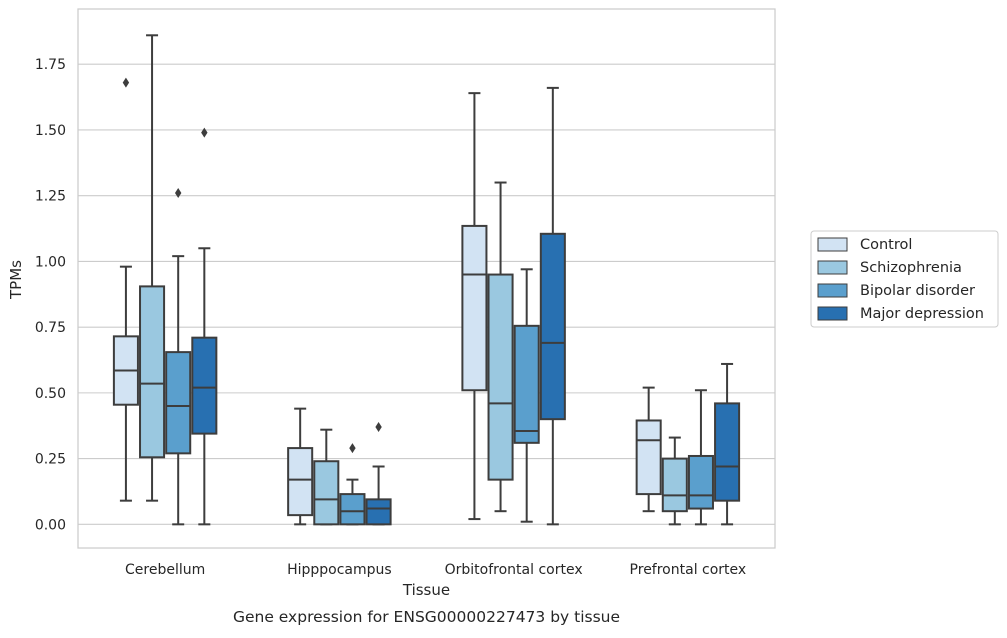  I want to click on y-tick-label: 0.25, so click(50, 460).